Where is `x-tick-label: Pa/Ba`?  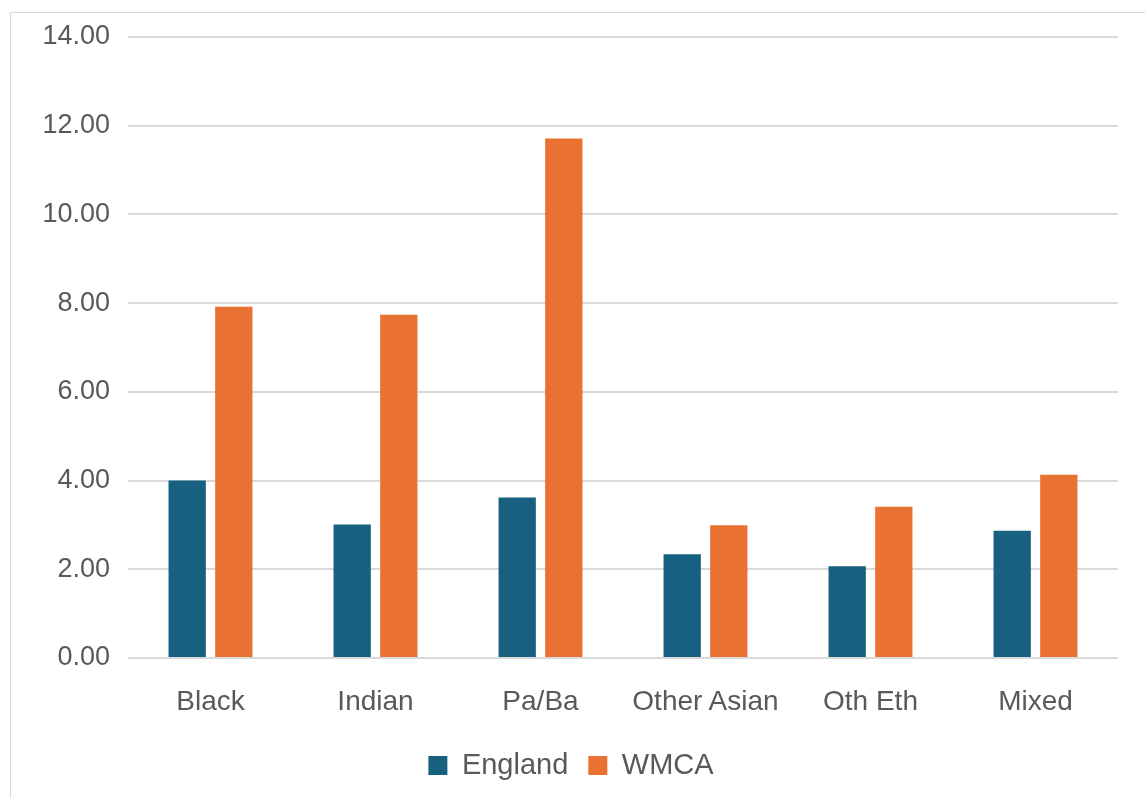 x-tick-label: Pa/Ba is located at coordinates (541, 700).